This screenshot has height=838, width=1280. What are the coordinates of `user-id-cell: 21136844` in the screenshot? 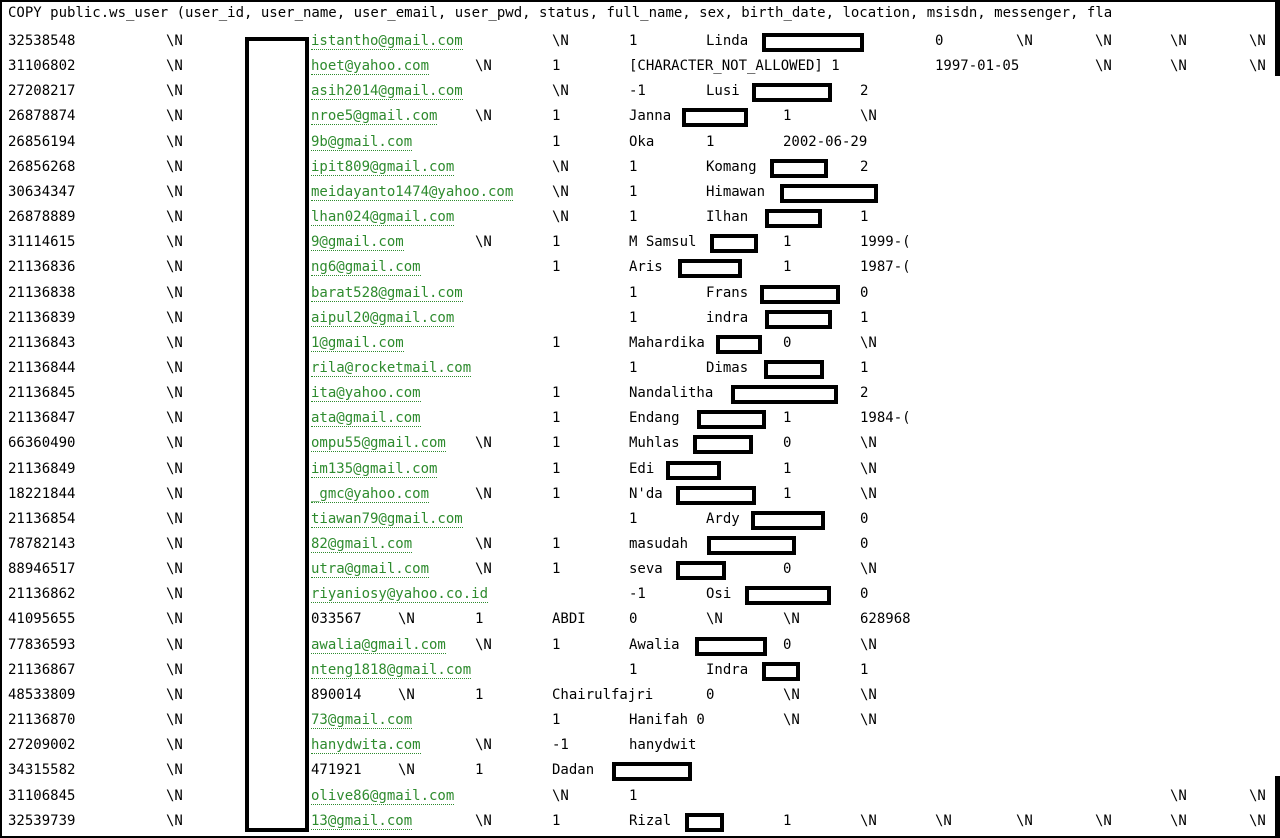 It's located at (42, 367).